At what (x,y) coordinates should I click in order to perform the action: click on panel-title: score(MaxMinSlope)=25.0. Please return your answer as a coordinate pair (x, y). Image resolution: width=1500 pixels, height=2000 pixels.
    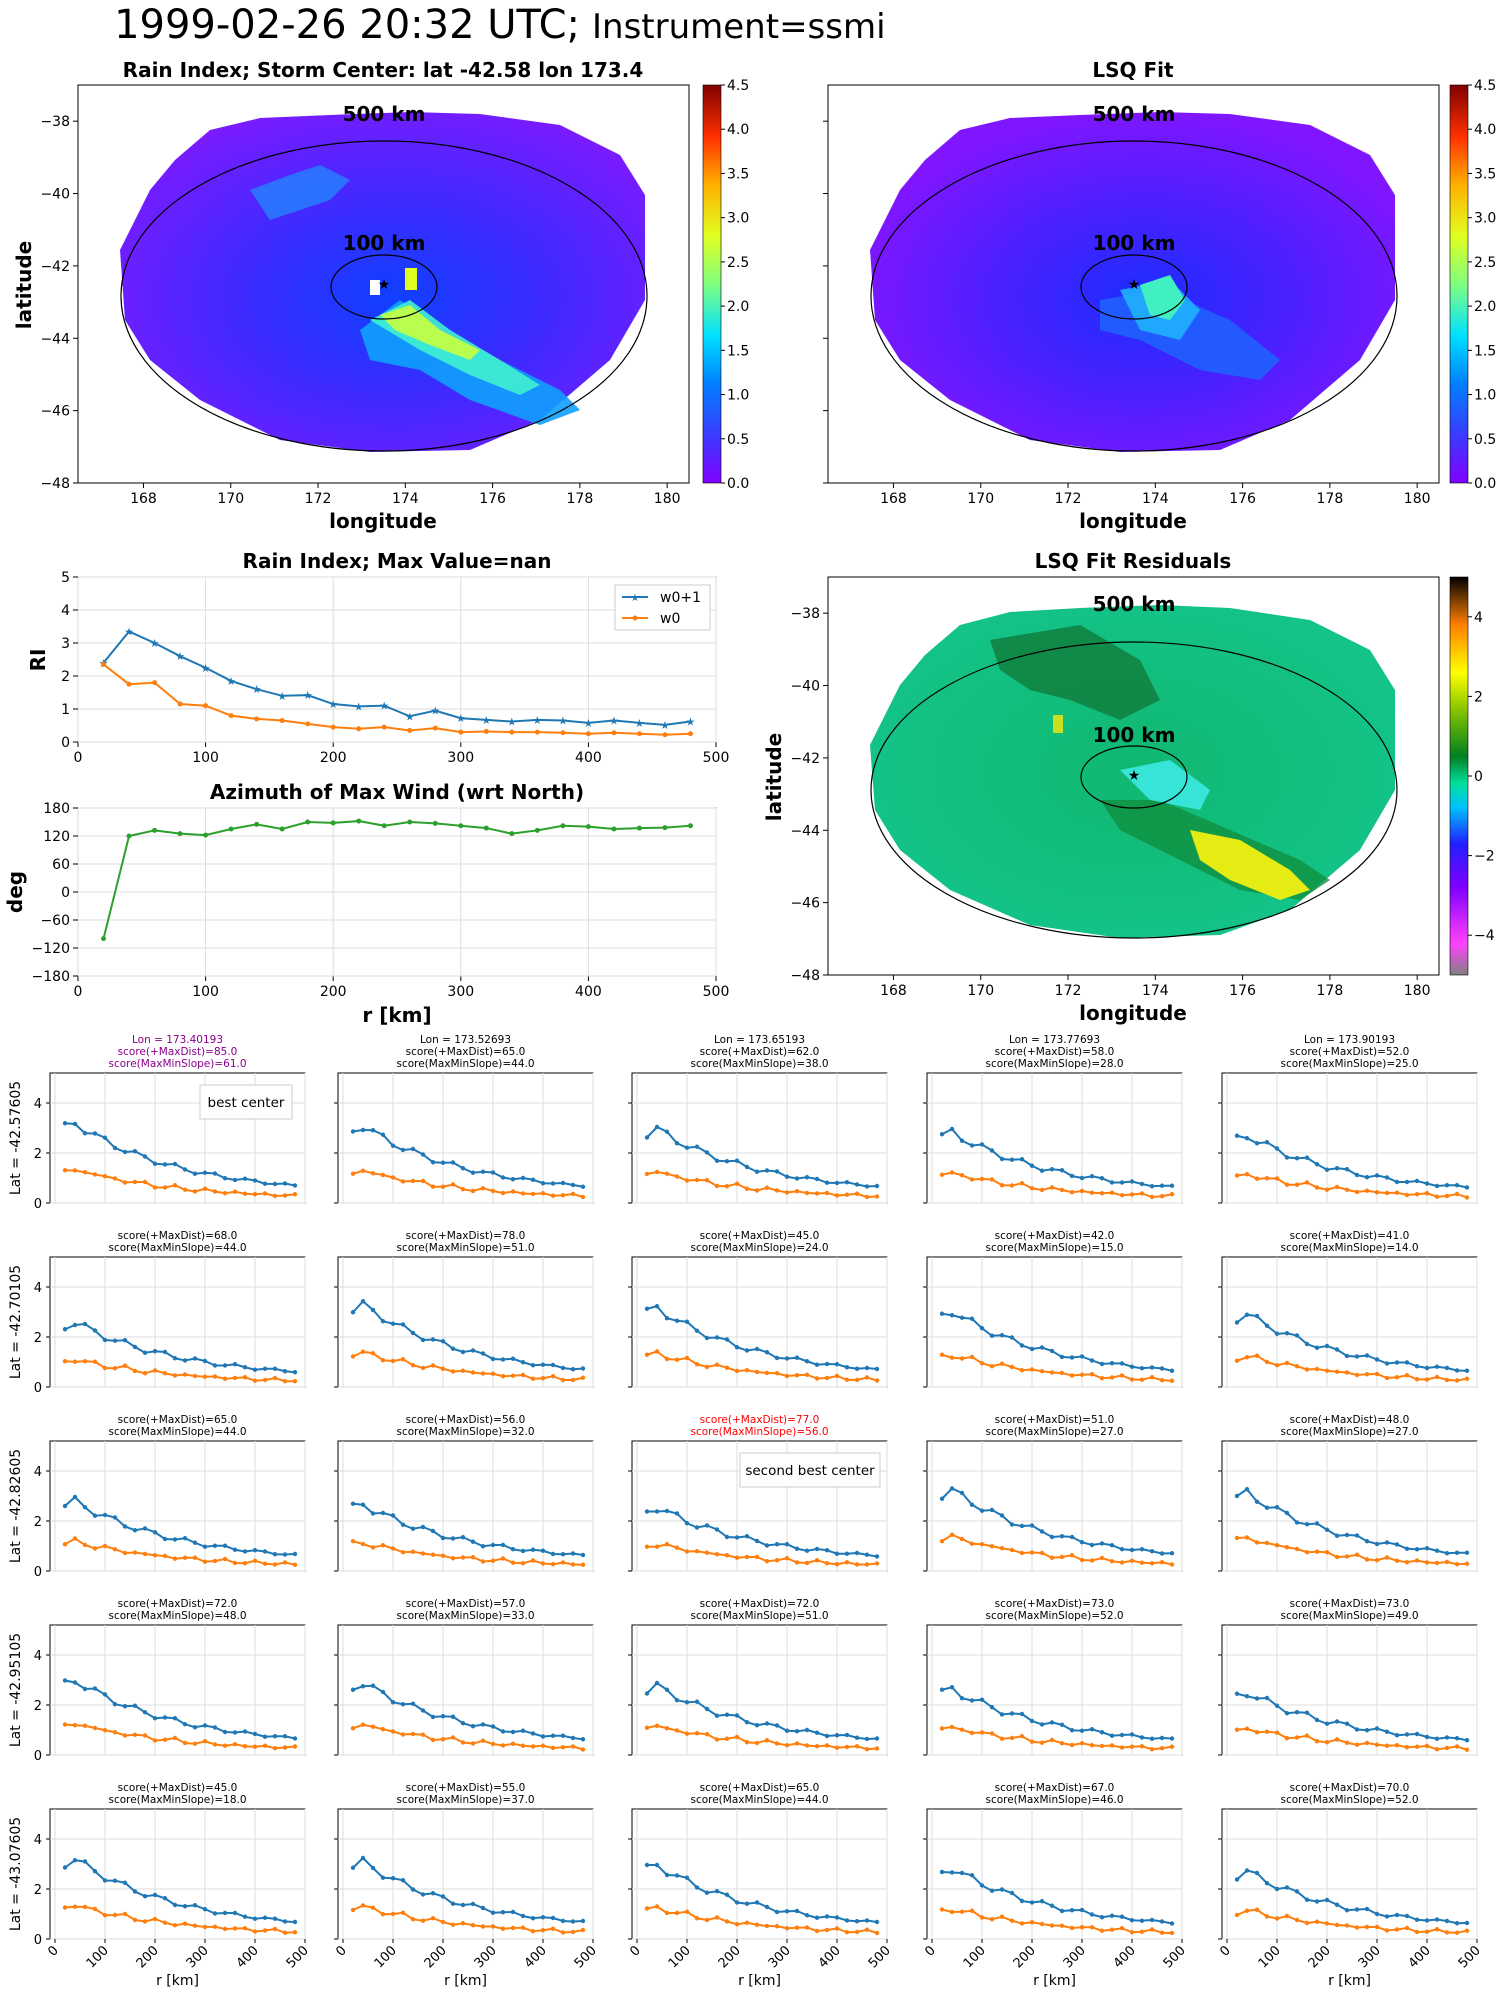
    Looking at the image, I should click on (1349, 1064).